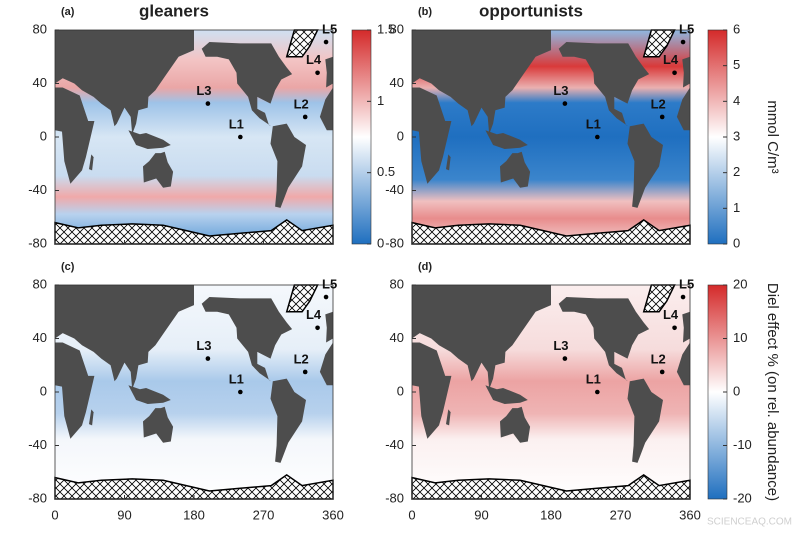  Describe the element at coordinates (386, 171) in the screenshot. I see `colorbar-tick-label: 0.5` at that location.